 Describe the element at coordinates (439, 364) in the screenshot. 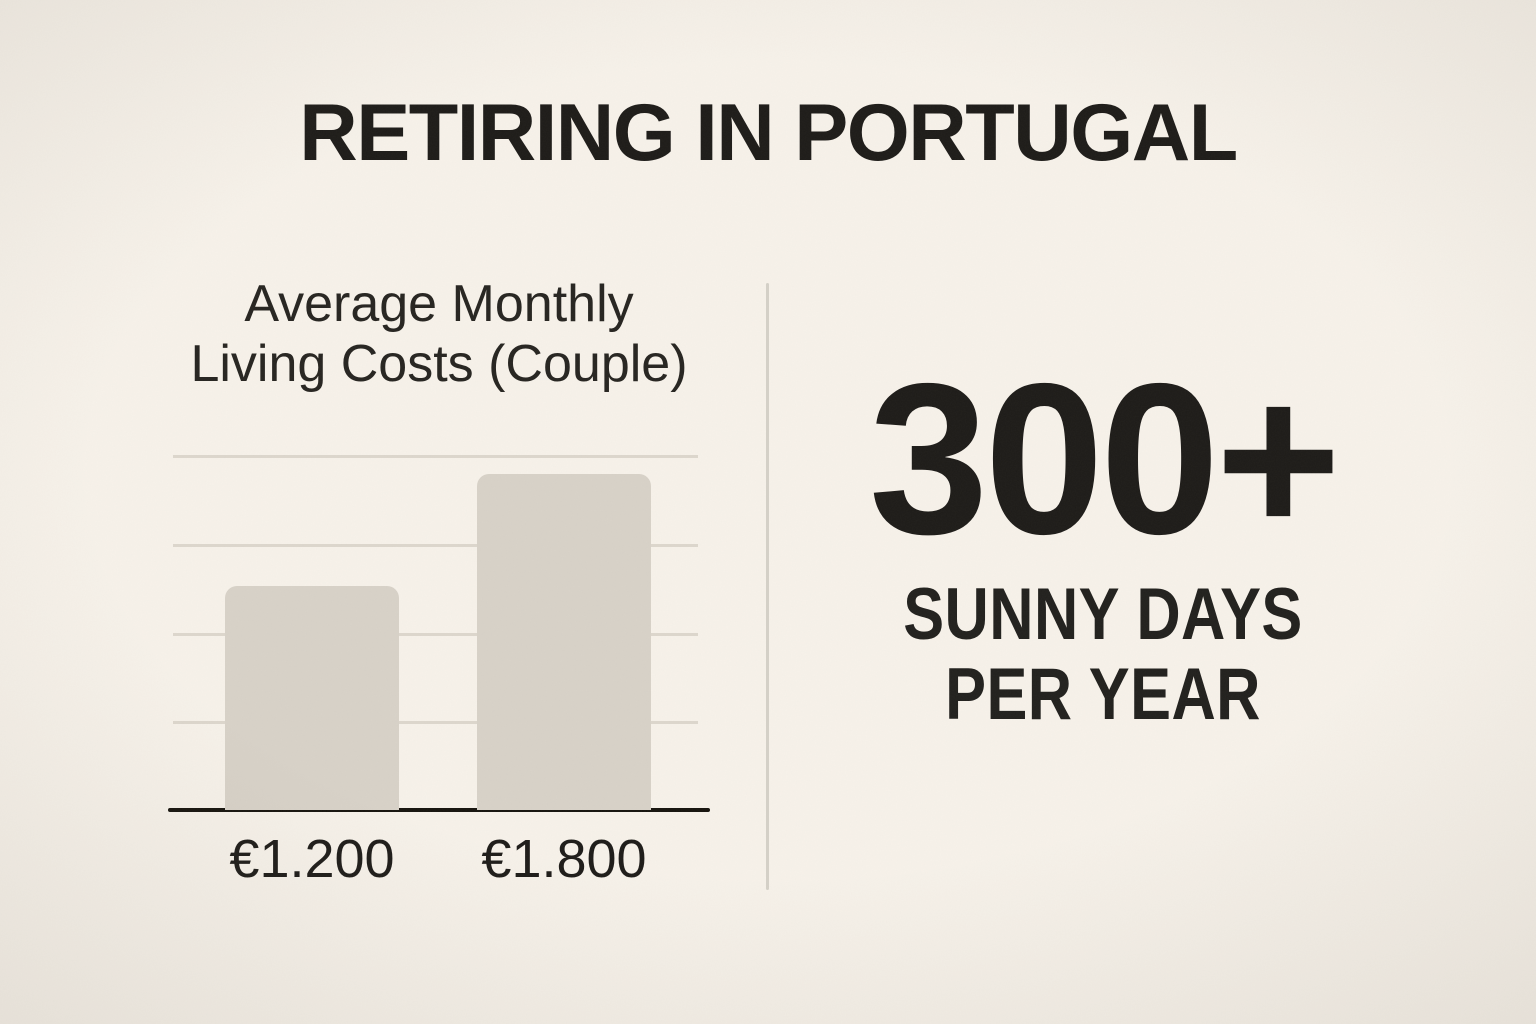

I see `chart-title-line-2: Living Costs (Couple)` at that location.